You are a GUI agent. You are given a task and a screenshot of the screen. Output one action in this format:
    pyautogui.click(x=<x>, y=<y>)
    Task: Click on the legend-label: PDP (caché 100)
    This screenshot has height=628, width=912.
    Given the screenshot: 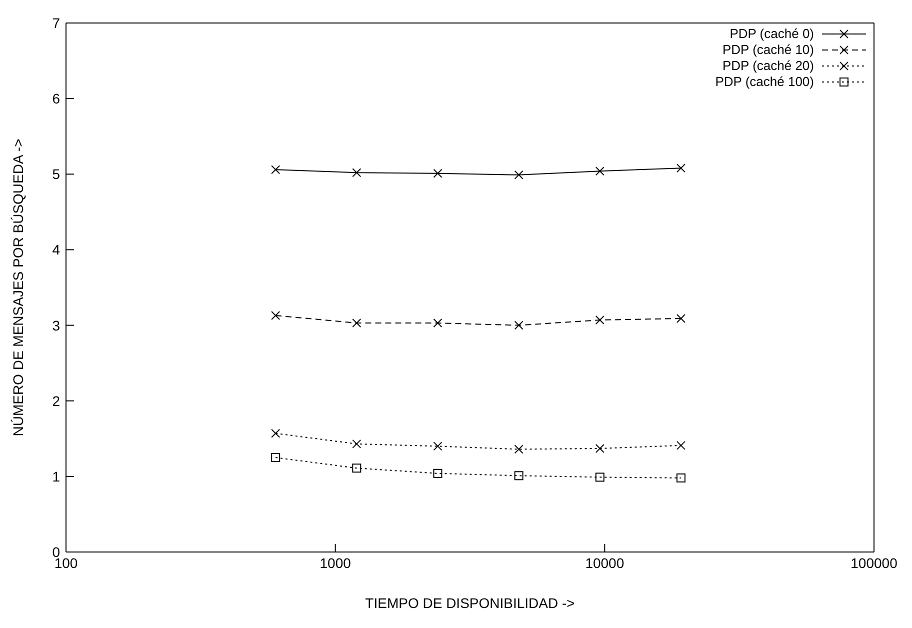 What is the action you would take?
    pyautogui.click(x=764, y=82)
    